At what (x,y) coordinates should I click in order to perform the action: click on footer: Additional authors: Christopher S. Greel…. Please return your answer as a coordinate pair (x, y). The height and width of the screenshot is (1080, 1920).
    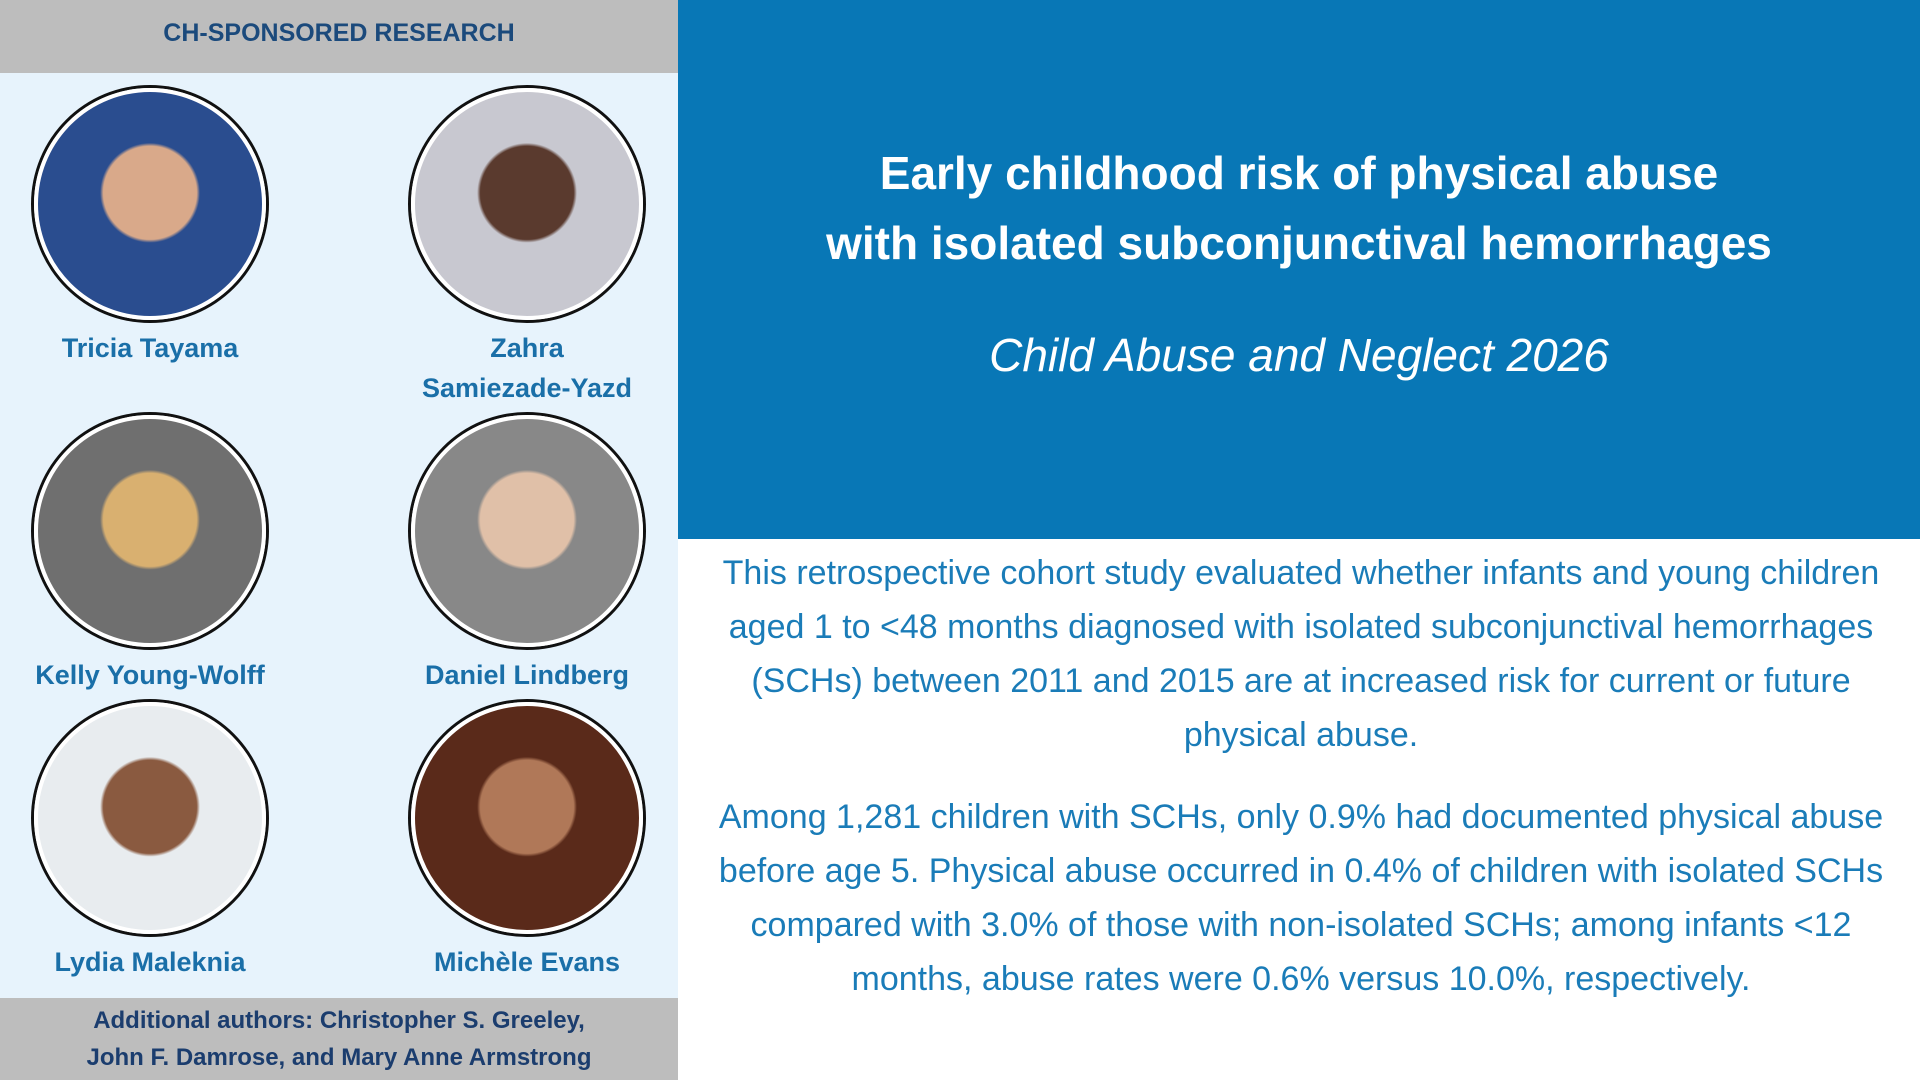
    Looking at the image, I should click on (339, 1039).